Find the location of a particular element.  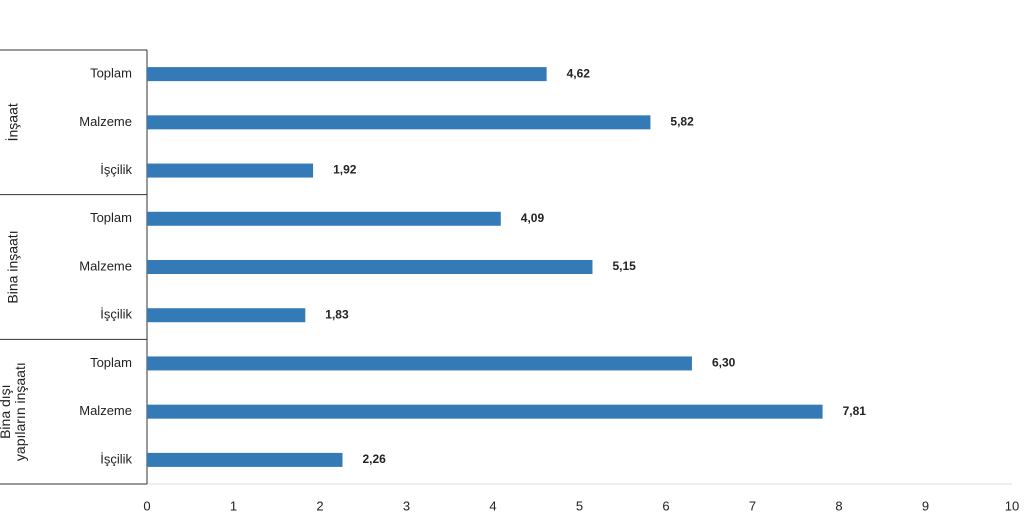

x-tick-label: 10 is located at coordinates (1012, 505).